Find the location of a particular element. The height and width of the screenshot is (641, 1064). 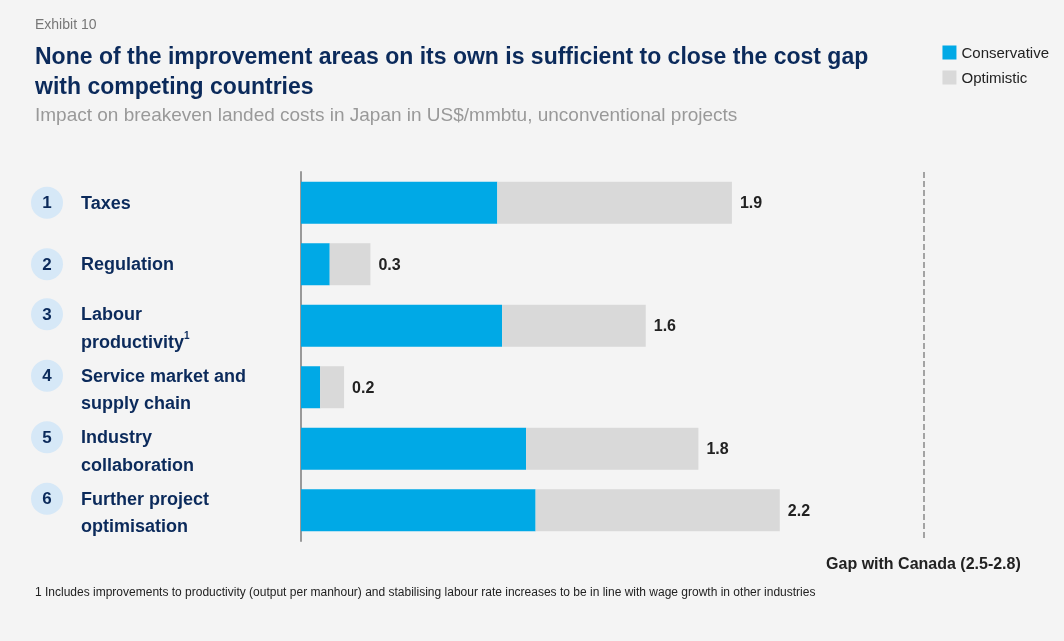

annotation: 0.3 is located at coordinates (389, 264).